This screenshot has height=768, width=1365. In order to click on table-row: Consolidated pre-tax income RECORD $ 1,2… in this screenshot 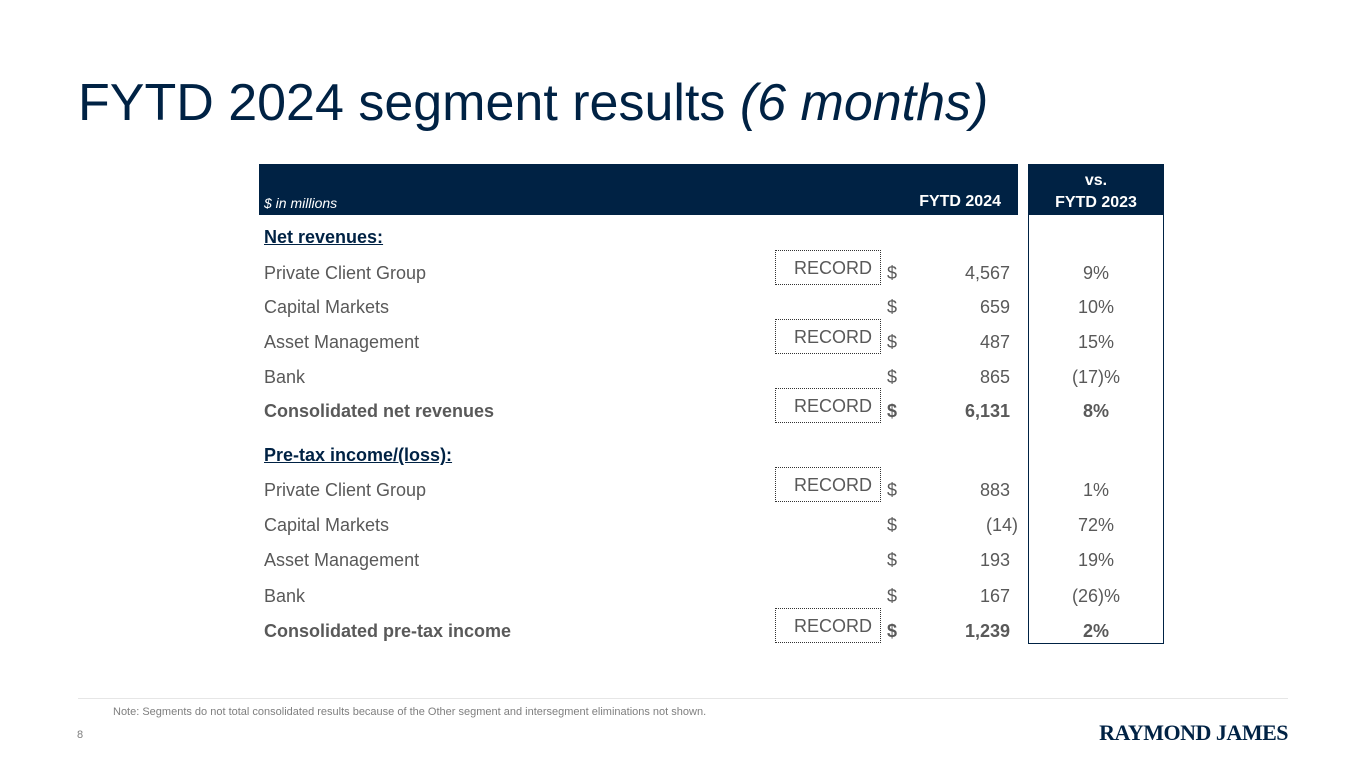, I will do `click(682, 625)`.